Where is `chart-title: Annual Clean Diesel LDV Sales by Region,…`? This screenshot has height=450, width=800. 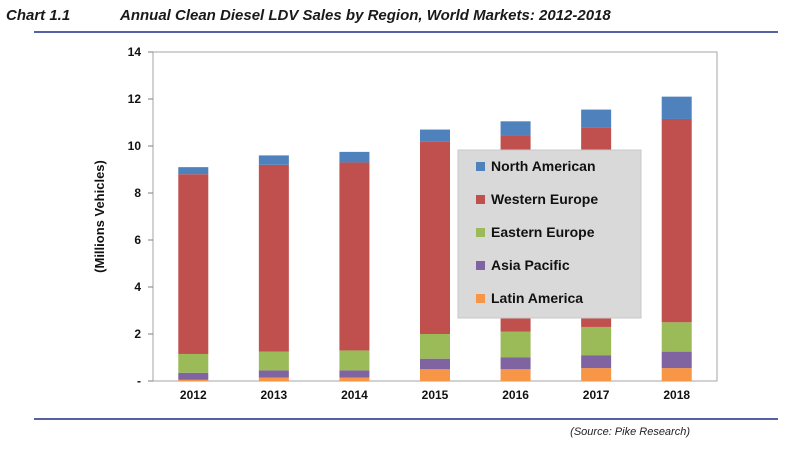 chart-title: Annual Clean Diesel LDV Sales by Region,… is located at coordinates (365, 15).